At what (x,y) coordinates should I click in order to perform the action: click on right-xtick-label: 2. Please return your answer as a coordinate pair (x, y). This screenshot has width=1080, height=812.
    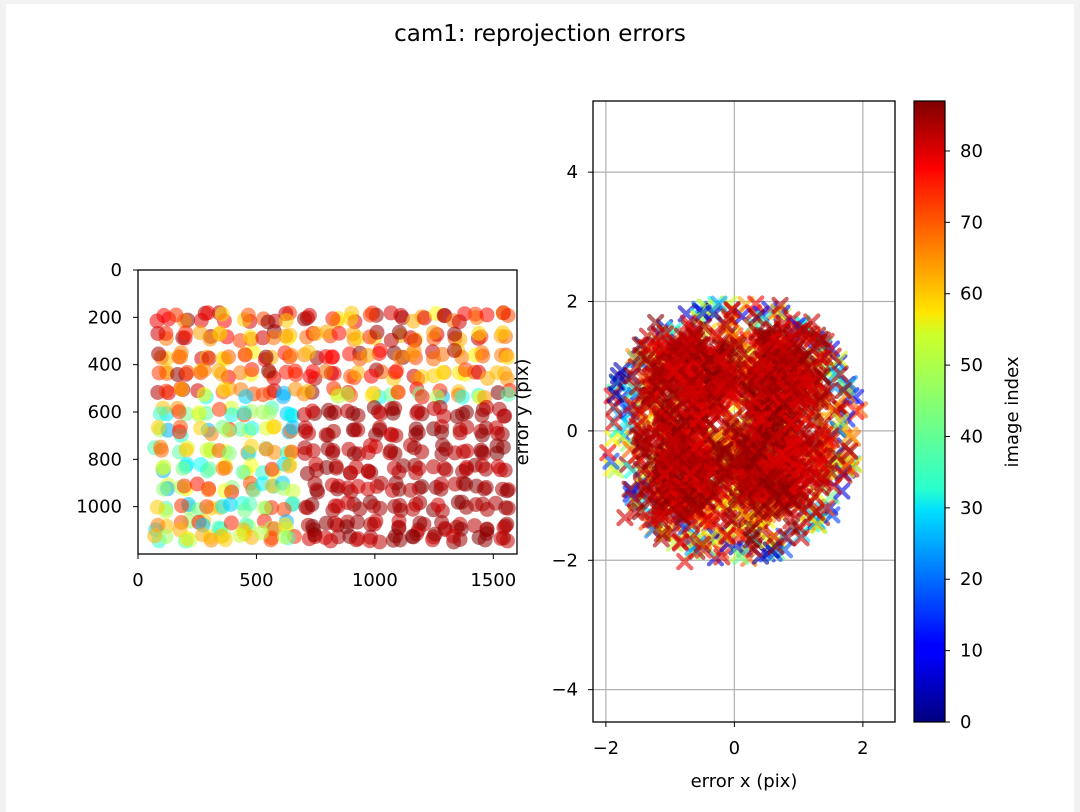
    Looking at the image, I should click on (862, 748).